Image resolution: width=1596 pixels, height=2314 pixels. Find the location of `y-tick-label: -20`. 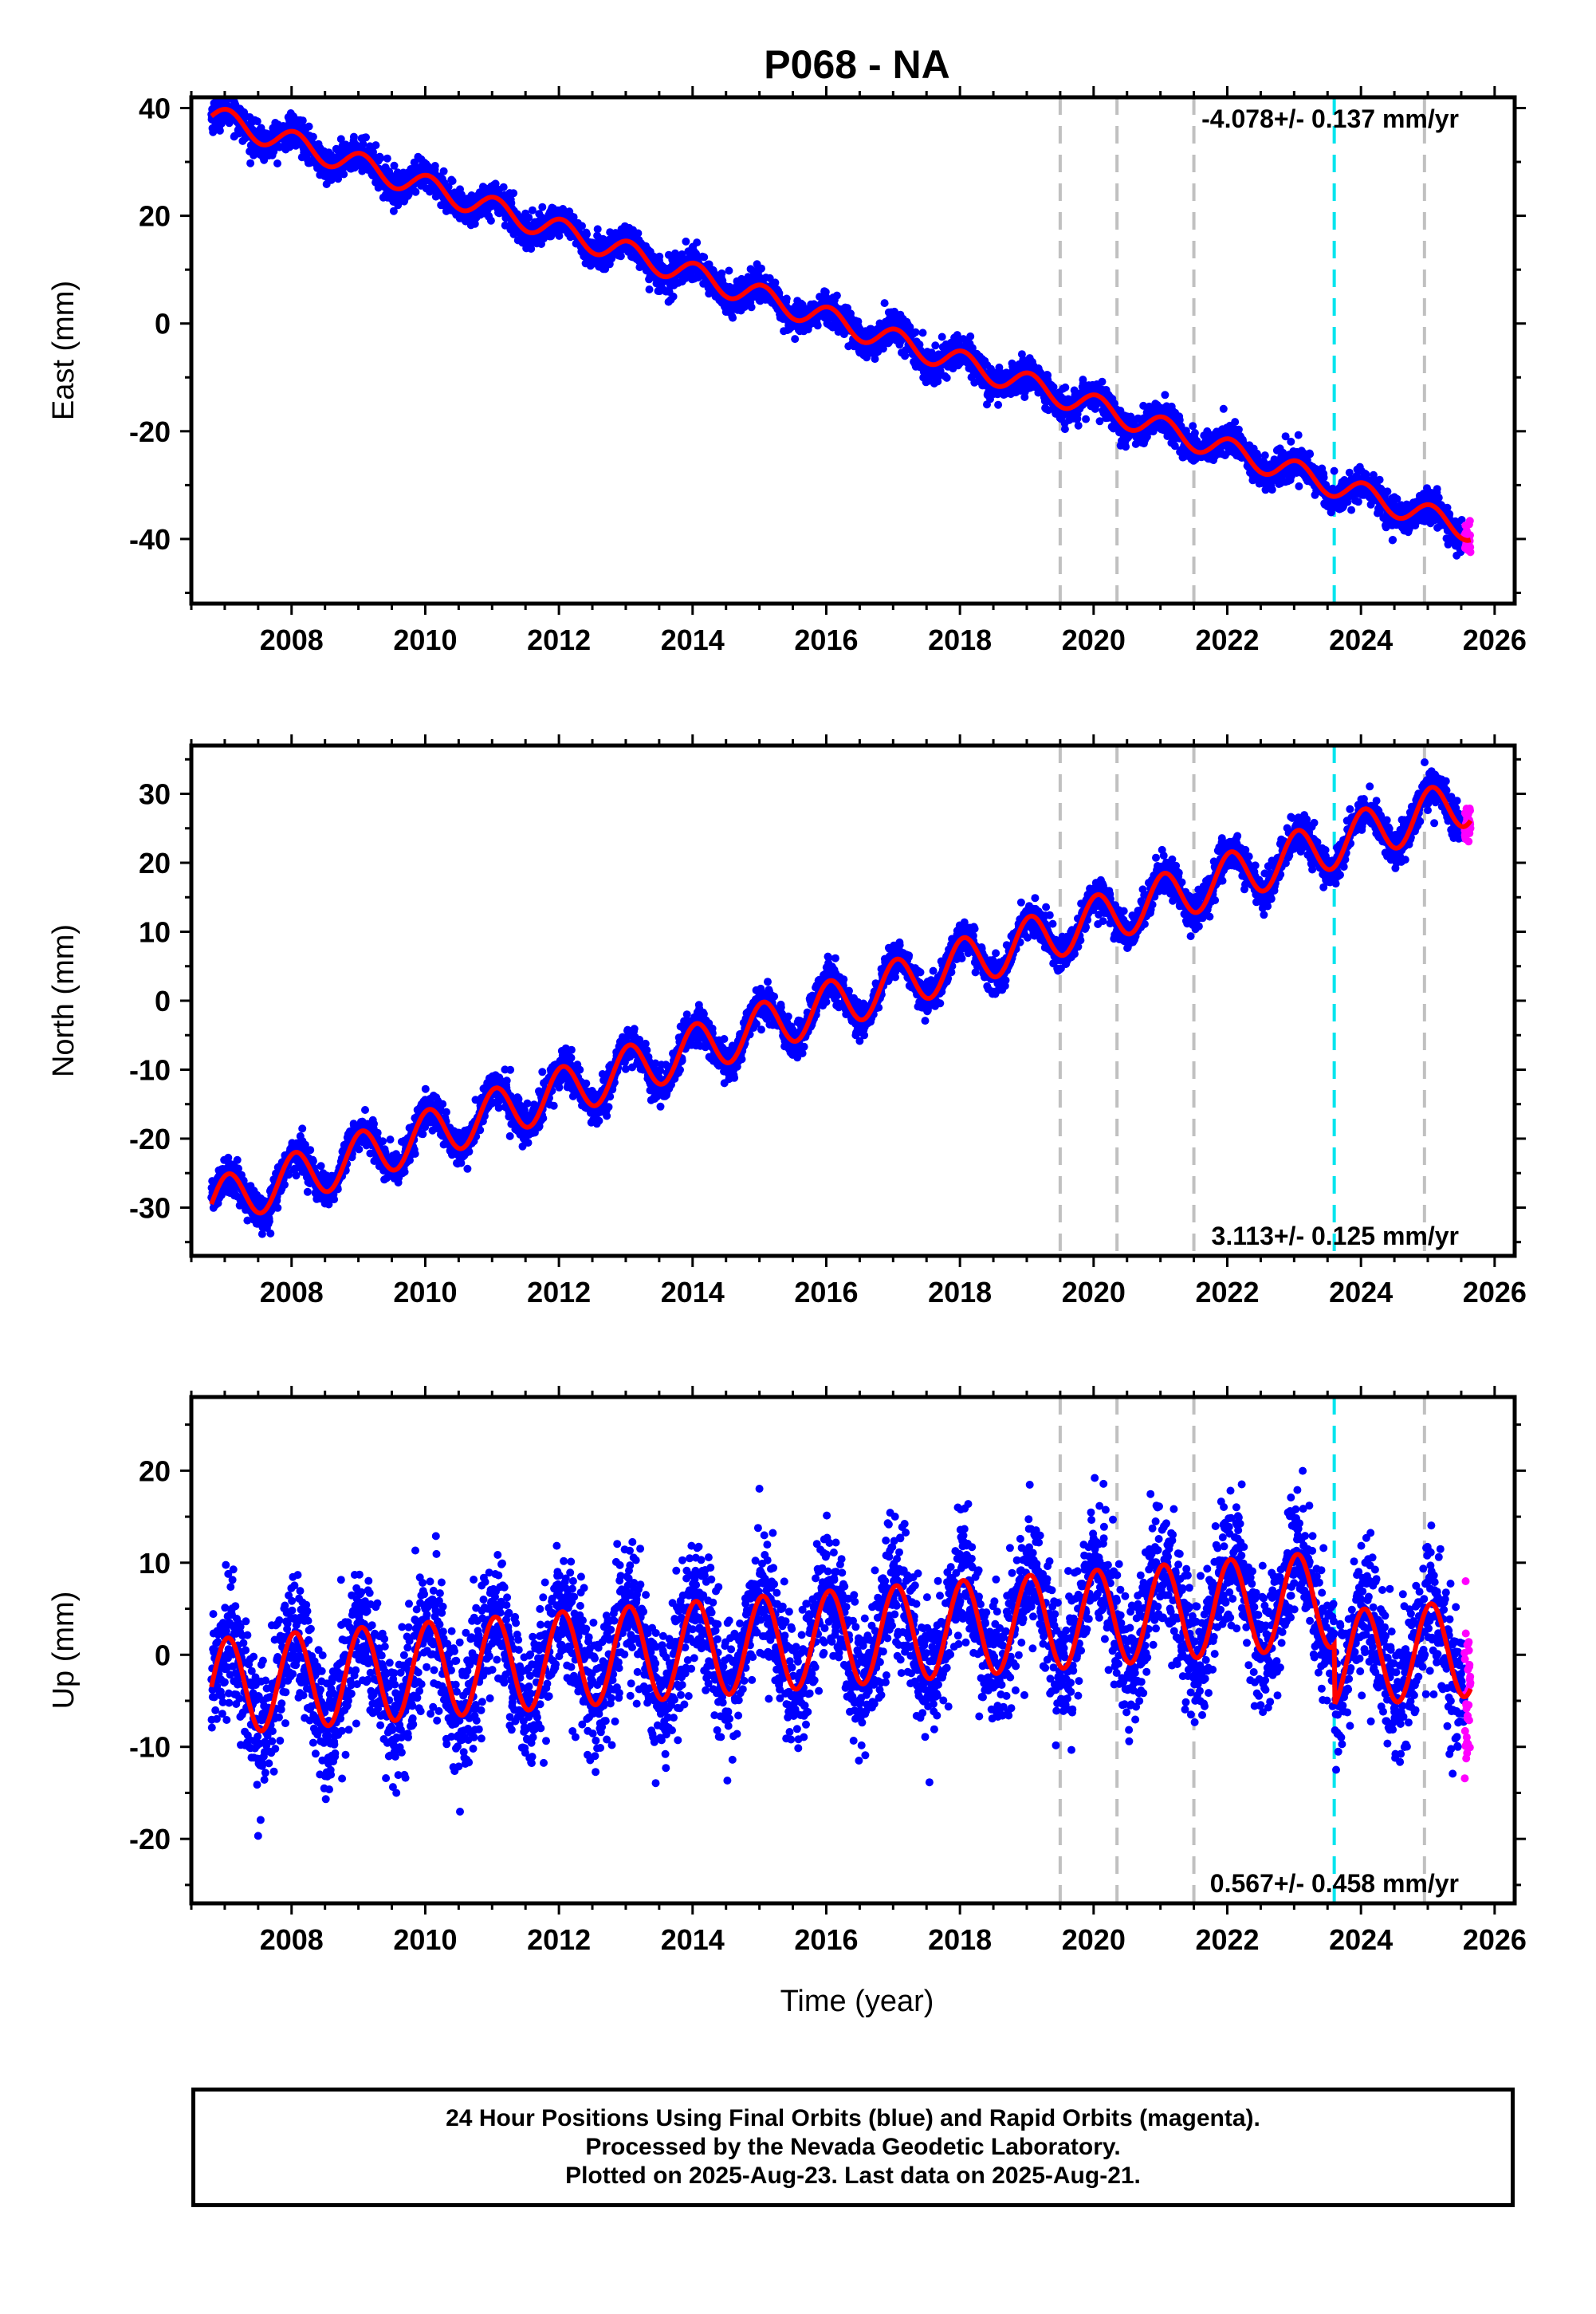

y-tick-label: -20 is located at coordinates (150, 431).